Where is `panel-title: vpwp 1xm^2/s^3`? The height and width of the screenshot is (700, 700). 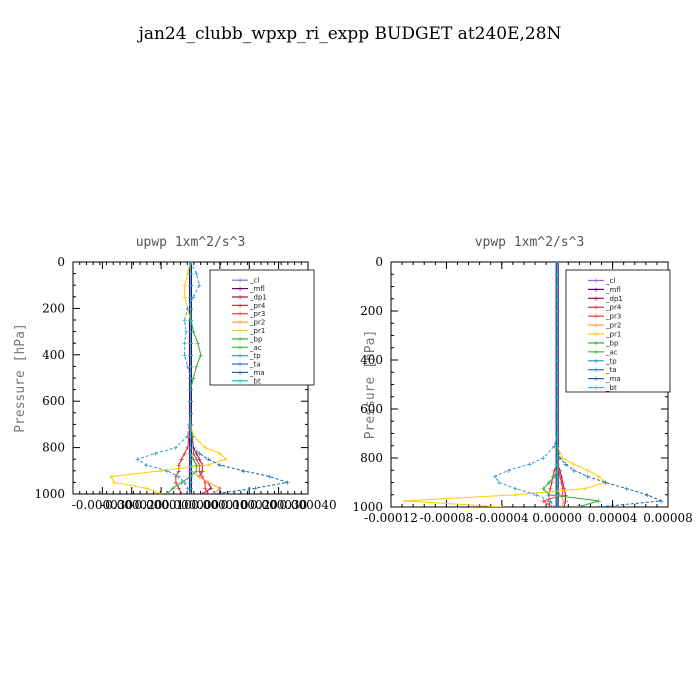
panel-title: vpwp 1xm^2/s^3 is located at coordinates (530, 242).